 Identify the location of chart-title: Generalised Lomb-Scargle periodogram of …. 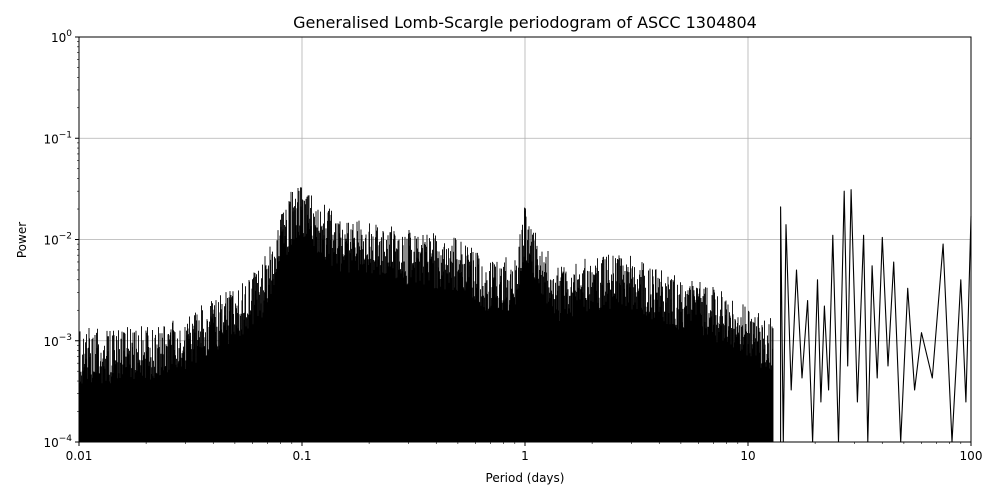
(525, 22).